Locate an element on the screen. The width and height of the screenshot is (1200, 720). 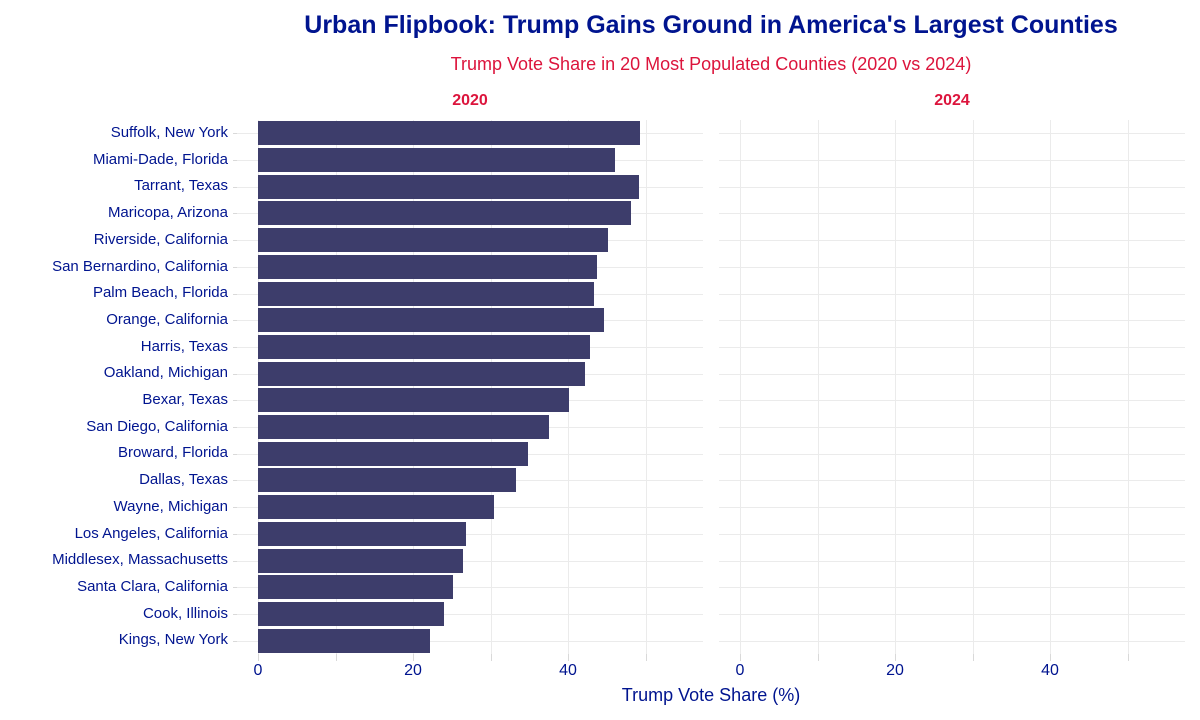
county-label: Los Angeles, California is located at coordinates (151, 533).